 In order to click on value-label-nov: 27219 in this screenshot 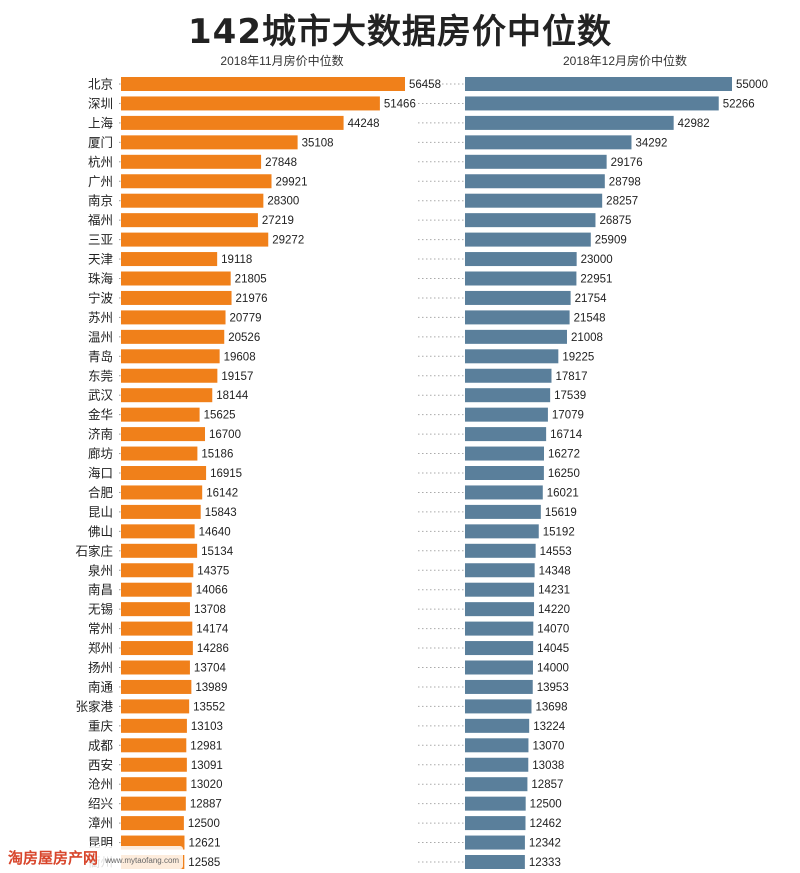, I will do `click(278, 221)`.